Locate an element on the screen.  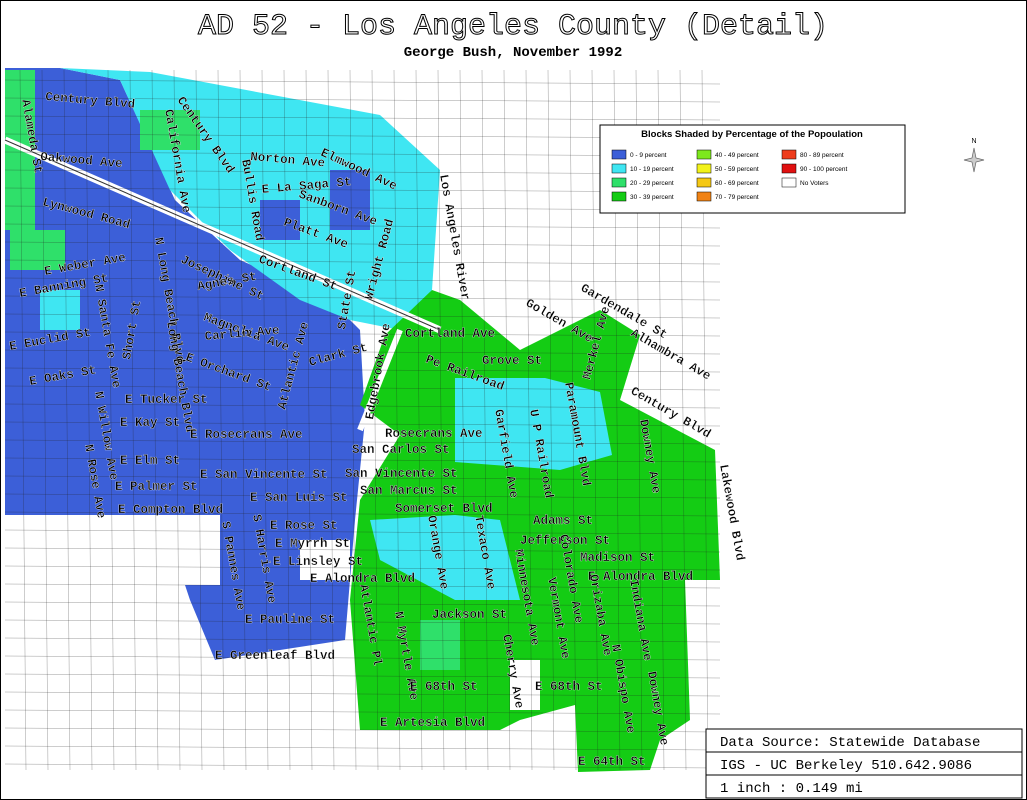
street-label: E Tucker St is located at coordinates (166, 400).